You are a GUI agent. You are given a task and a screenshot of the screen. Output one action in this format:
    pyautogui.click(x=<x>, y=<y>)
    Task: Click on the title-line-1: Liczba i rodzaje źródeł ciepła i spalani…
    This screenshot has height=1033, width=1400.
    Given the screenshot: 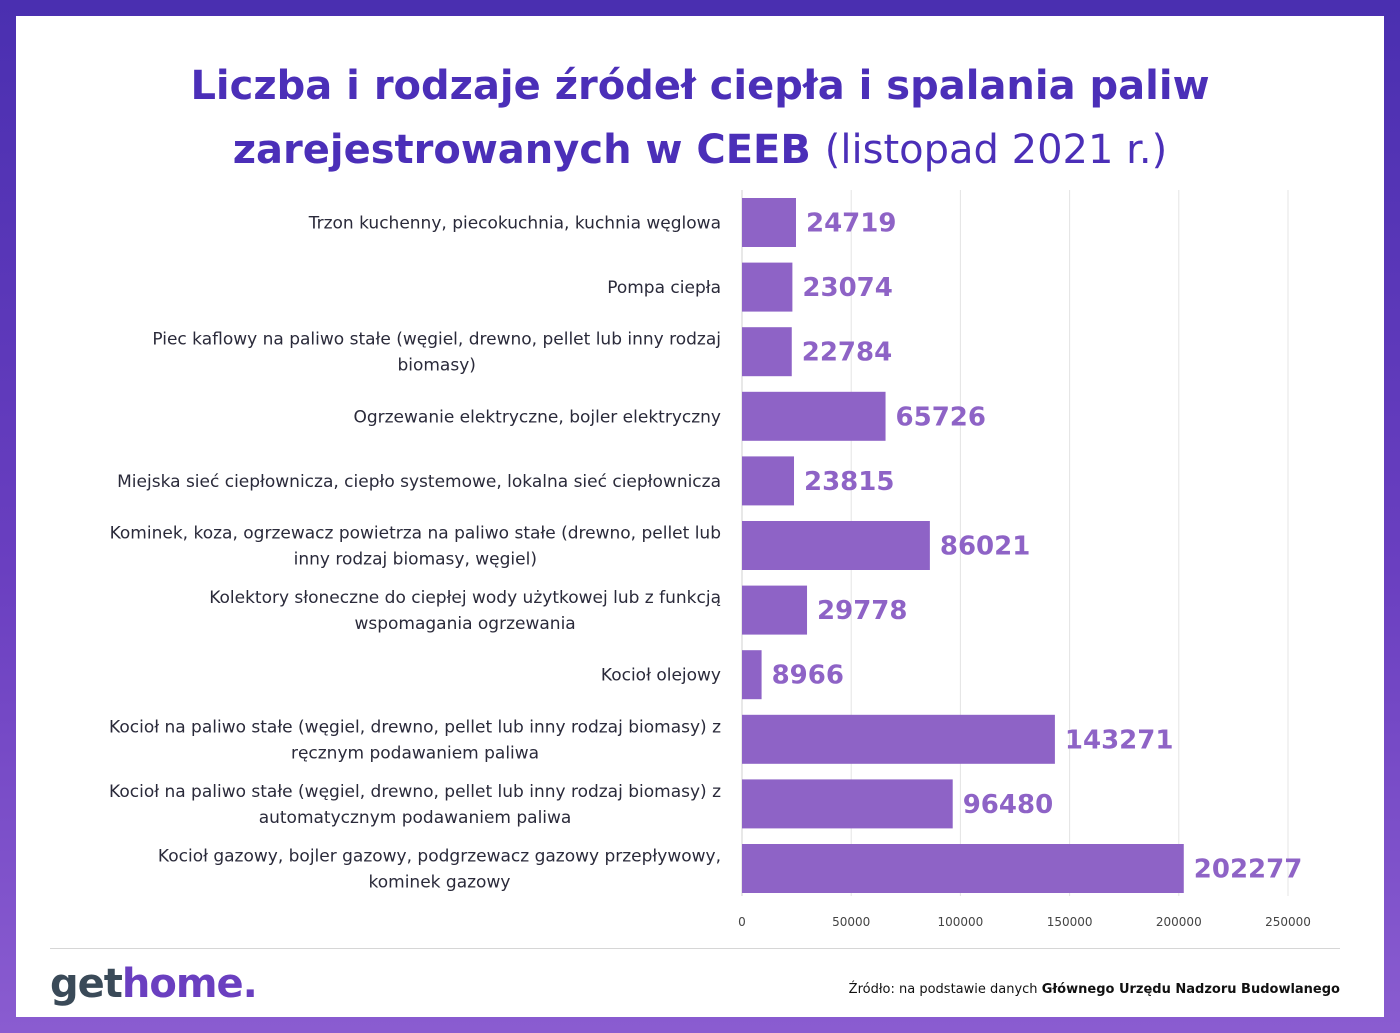 What is the action you would take?
    pyautogui.click(x=700, y=86)
    